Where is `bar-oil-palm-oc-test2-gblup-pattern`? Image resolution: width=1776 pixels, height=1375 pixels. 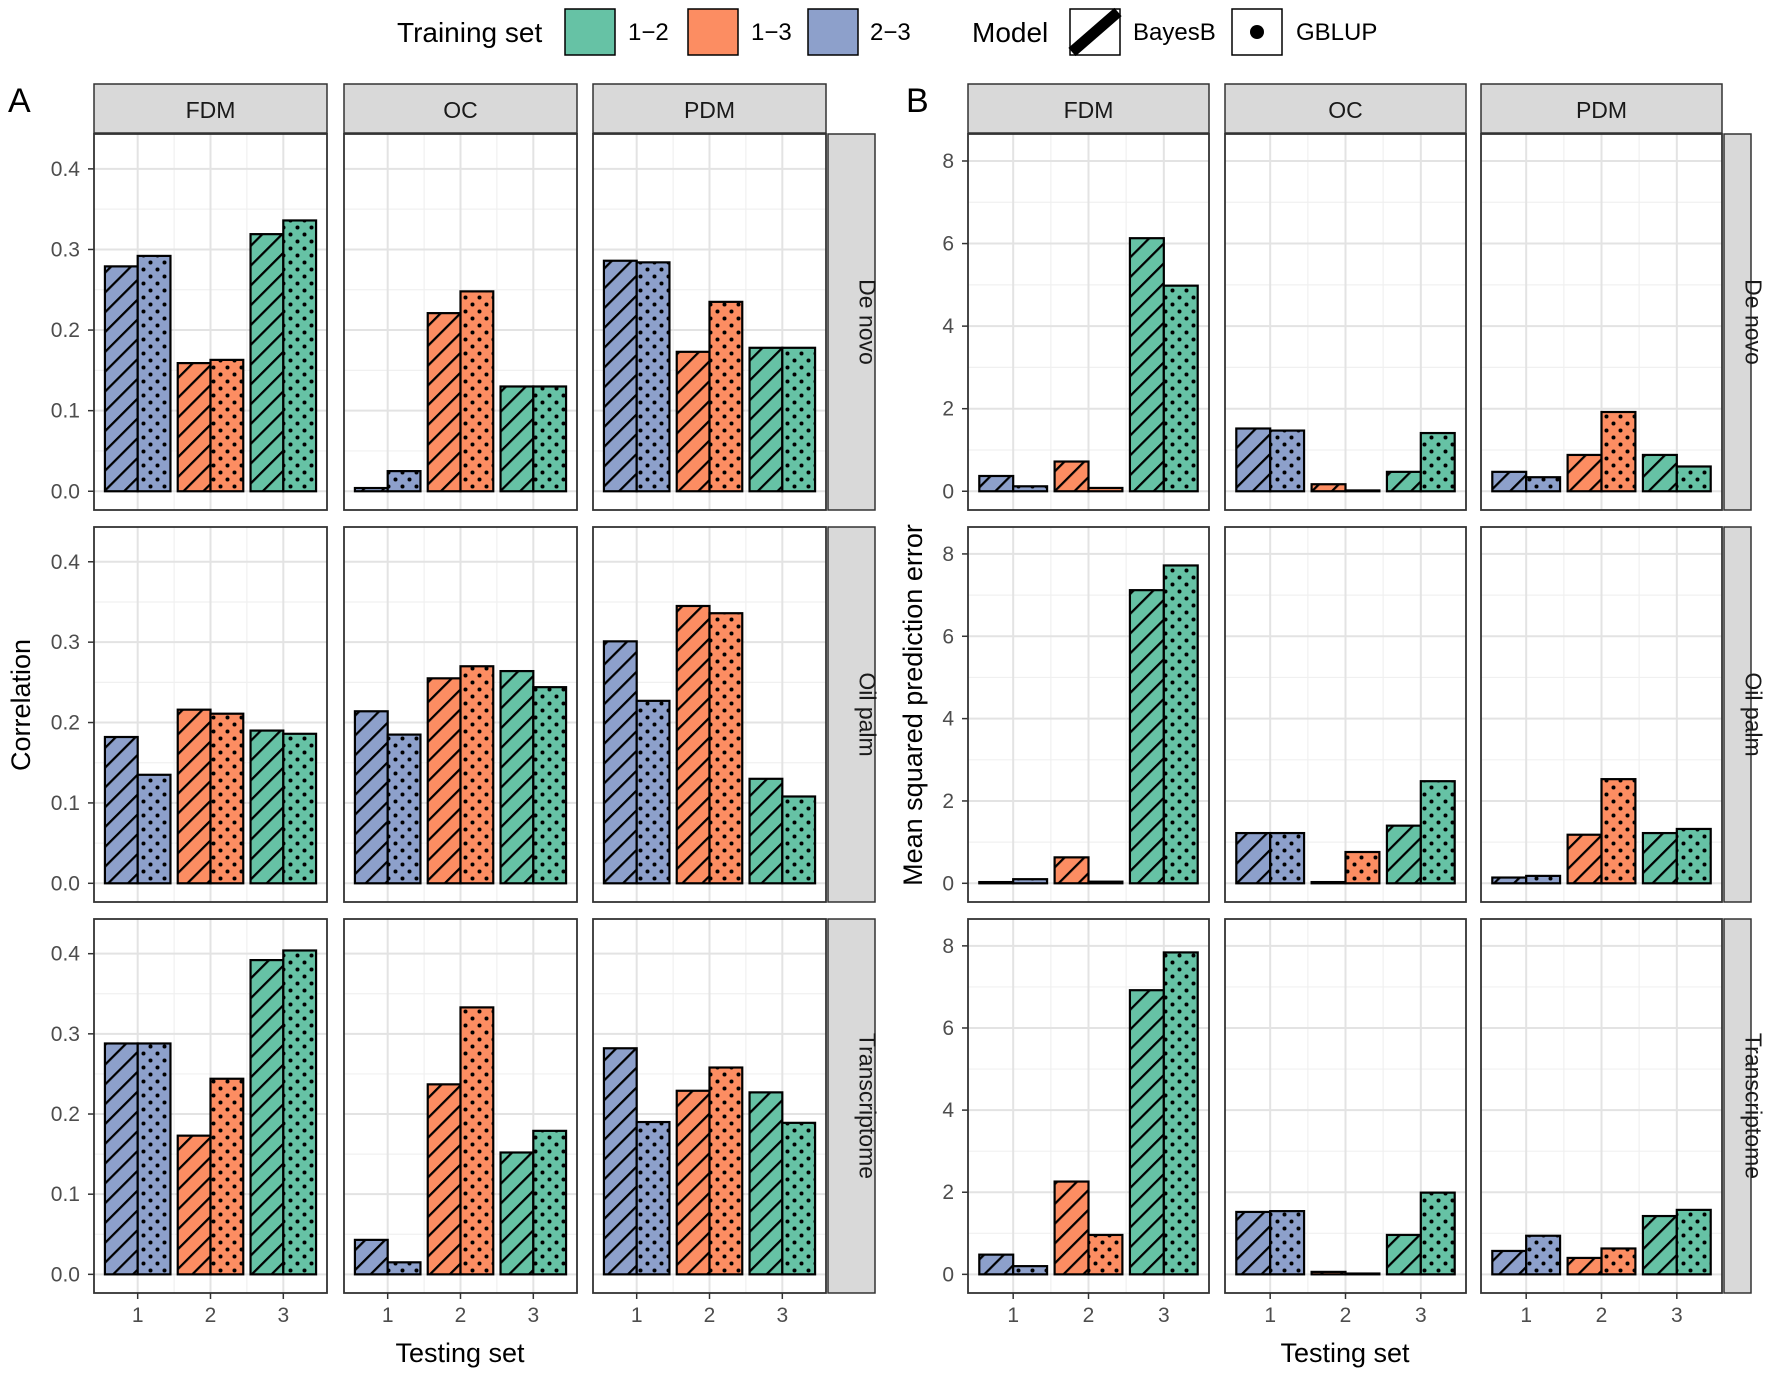 bar-oil-palm-oc-test2-gblup-pattern is located at coordinates (1362, 867).